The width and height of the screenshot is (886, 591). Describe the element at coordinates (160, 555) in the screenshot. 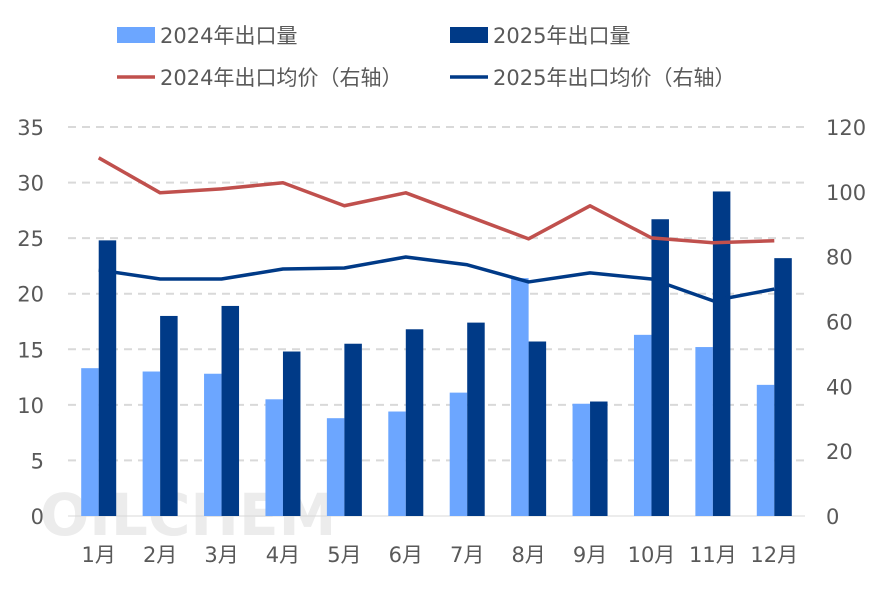

I see `x-tick-label: 2月` at that location.